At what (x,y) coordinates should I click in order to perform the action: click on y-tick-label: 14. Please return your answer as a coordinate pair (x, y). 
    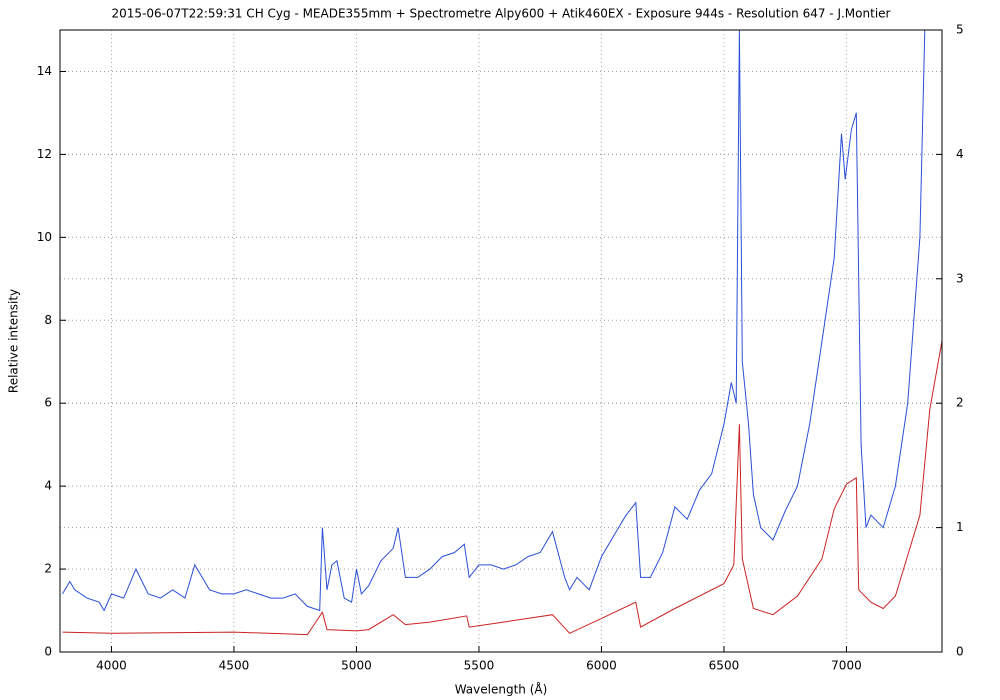
    Looking at the image, I should click on (44, 71).